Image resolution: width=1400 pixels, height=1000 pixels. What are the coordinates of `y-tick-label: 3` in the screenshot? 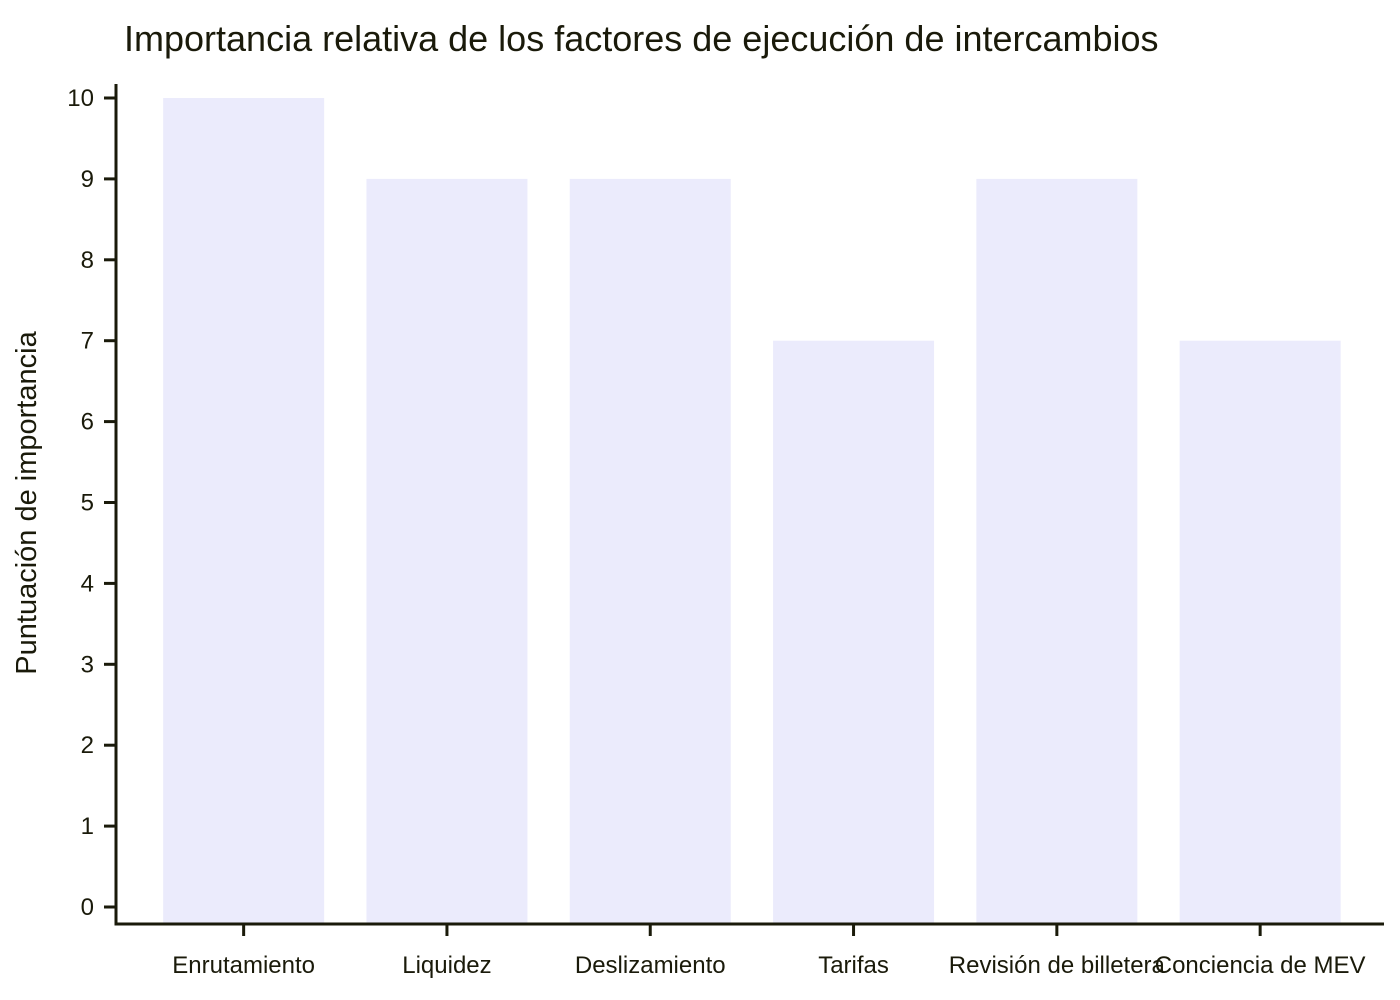 It's located at (87, 664).